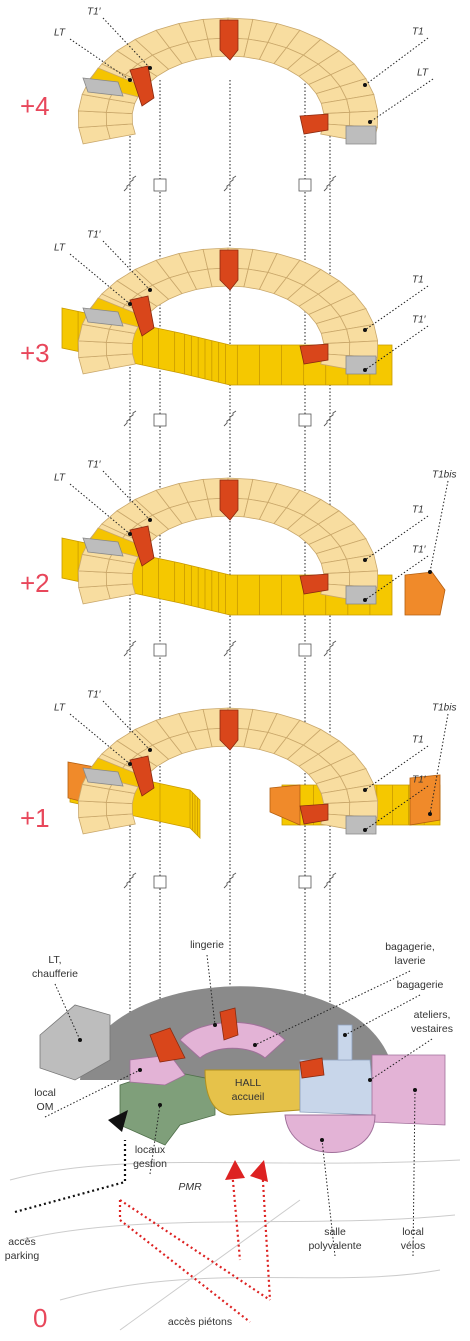 This screenshot has width=470, height=1341. What do you see at coordinates (150, 1150) in the screenshot?
I see `room-label: locaux` at bounding box center [150, 1150].